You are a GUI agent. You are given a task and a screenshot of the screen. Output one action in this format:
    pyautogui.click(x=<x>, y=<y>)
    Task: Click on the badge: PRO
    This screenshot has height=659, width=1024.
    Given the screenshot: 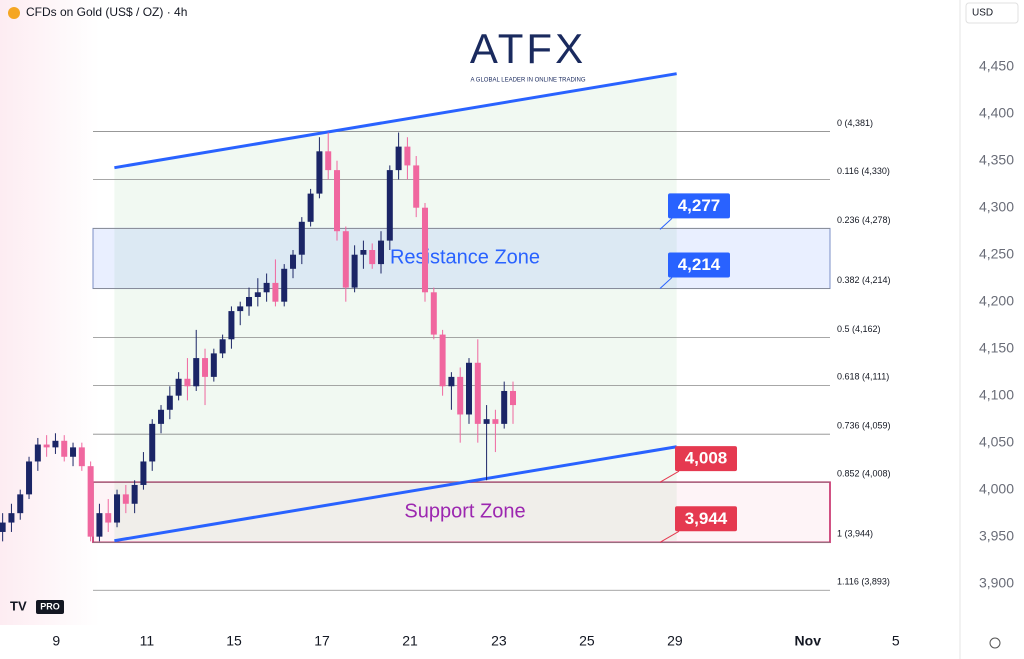 What is the action you would take?
    pyautogui.click(x=50, y=606)
    